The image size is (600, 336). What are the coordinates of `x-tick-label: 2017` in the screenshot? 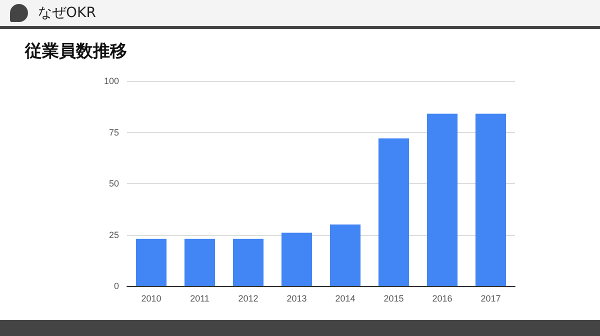 It's located at (490, 299).